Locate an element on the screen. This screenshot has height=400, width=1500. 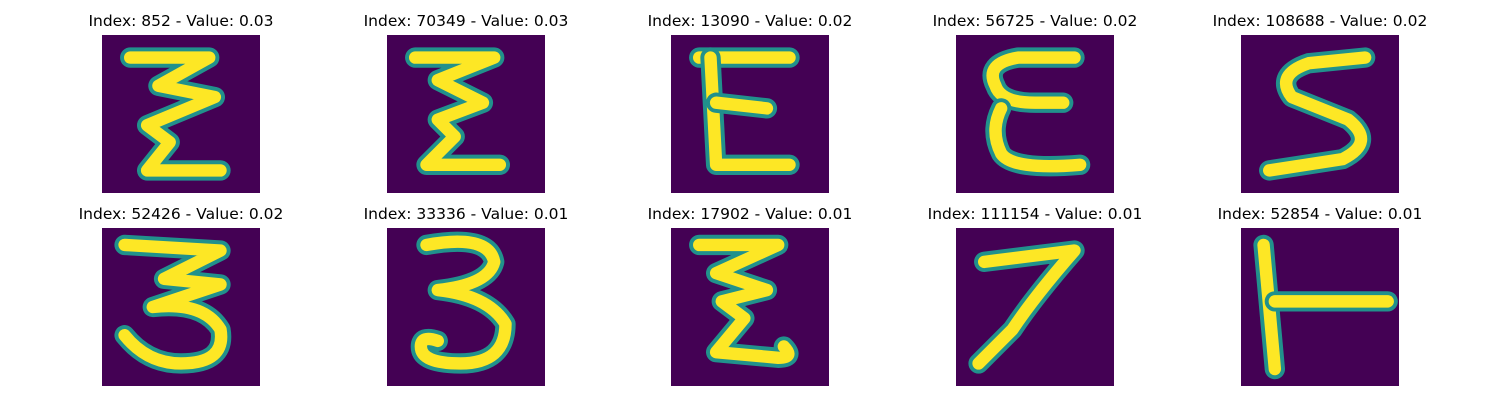
handwritten-curly-e-image is located at coordinates (1035, 114).